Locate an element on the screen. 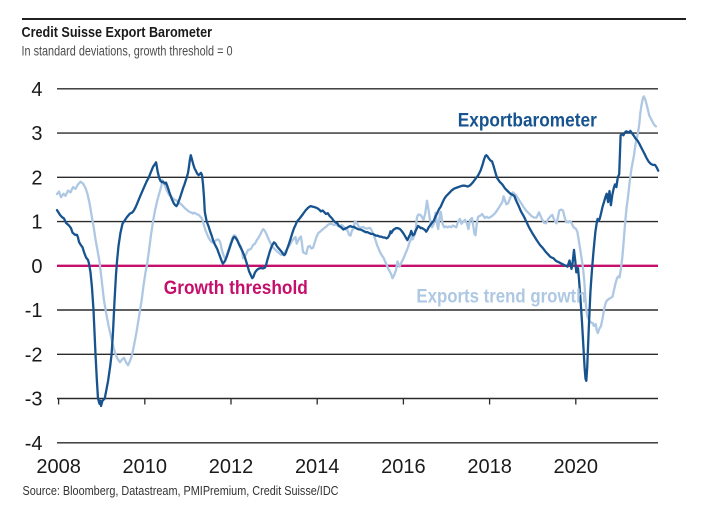 The height and width of the screenshot is (521, 711). svg-text: Exportbarometer is located at coordinates (527, 121).